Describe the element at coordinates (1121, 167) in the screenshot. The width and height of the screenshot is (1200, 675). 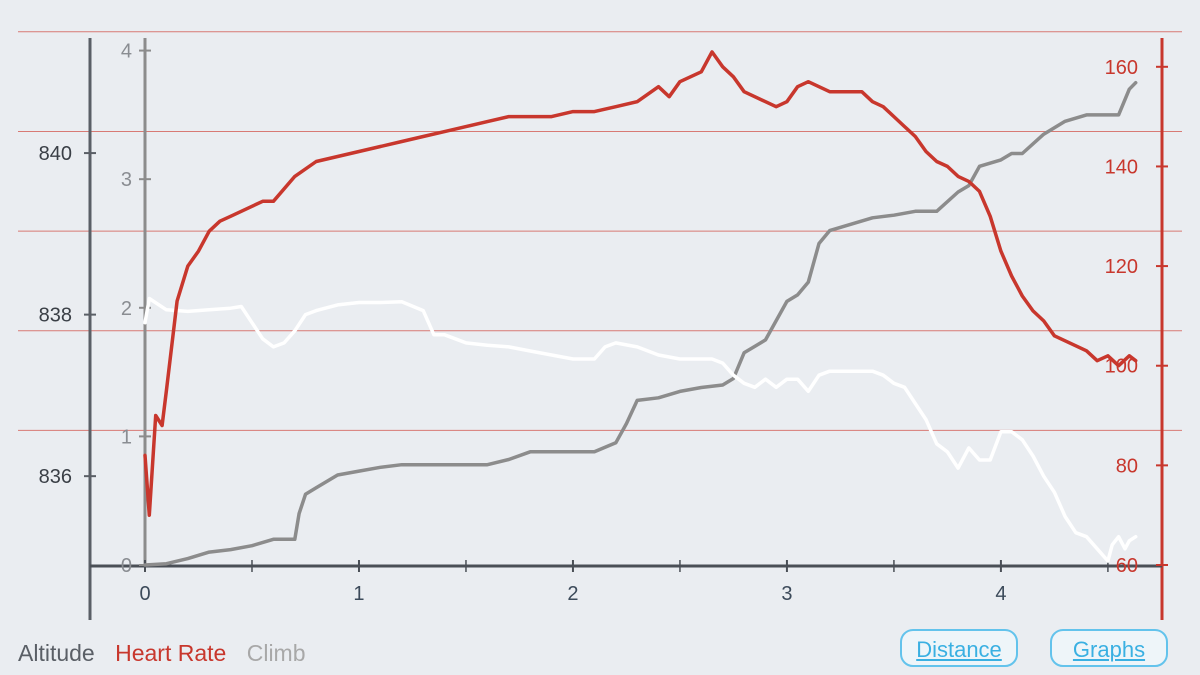
I see `heart-rate-tick-label: 140` at that location.